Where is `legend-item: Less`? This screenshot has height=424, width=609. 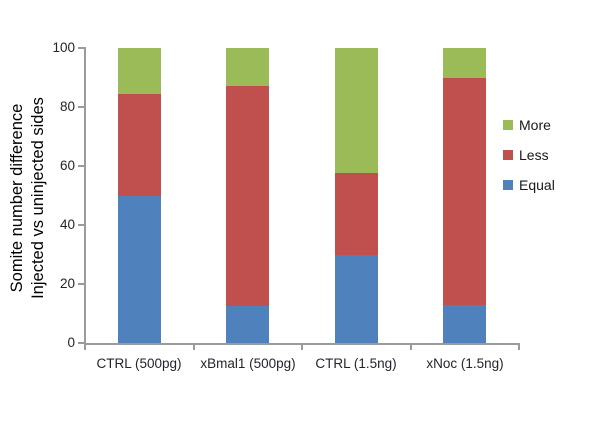 legend-item: Less is located at coordinates (529, 155).